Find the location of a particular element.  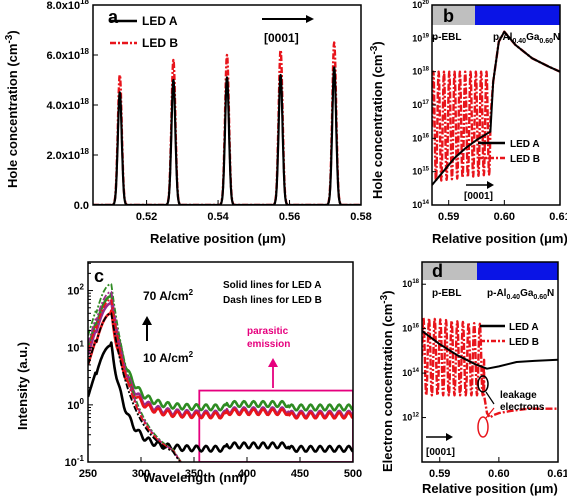

y-tick-label-a: 4.0x10¹⁸ is located at coordinates (67, 104).